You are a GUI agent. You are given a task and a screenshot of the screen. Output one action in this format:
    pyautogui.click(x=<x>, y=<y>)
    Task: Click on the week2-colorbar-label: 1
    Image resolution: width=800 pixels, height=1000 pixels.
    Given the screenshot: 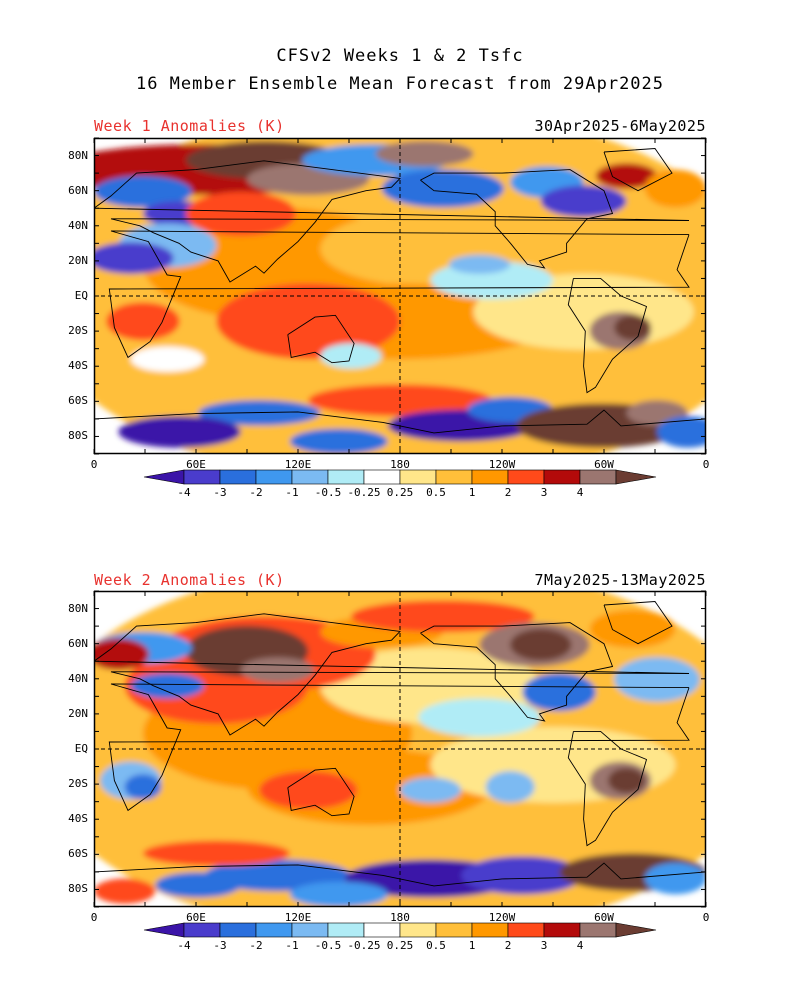 What is the action you would take?
    pyautogui.click(x=472, y=945)
    